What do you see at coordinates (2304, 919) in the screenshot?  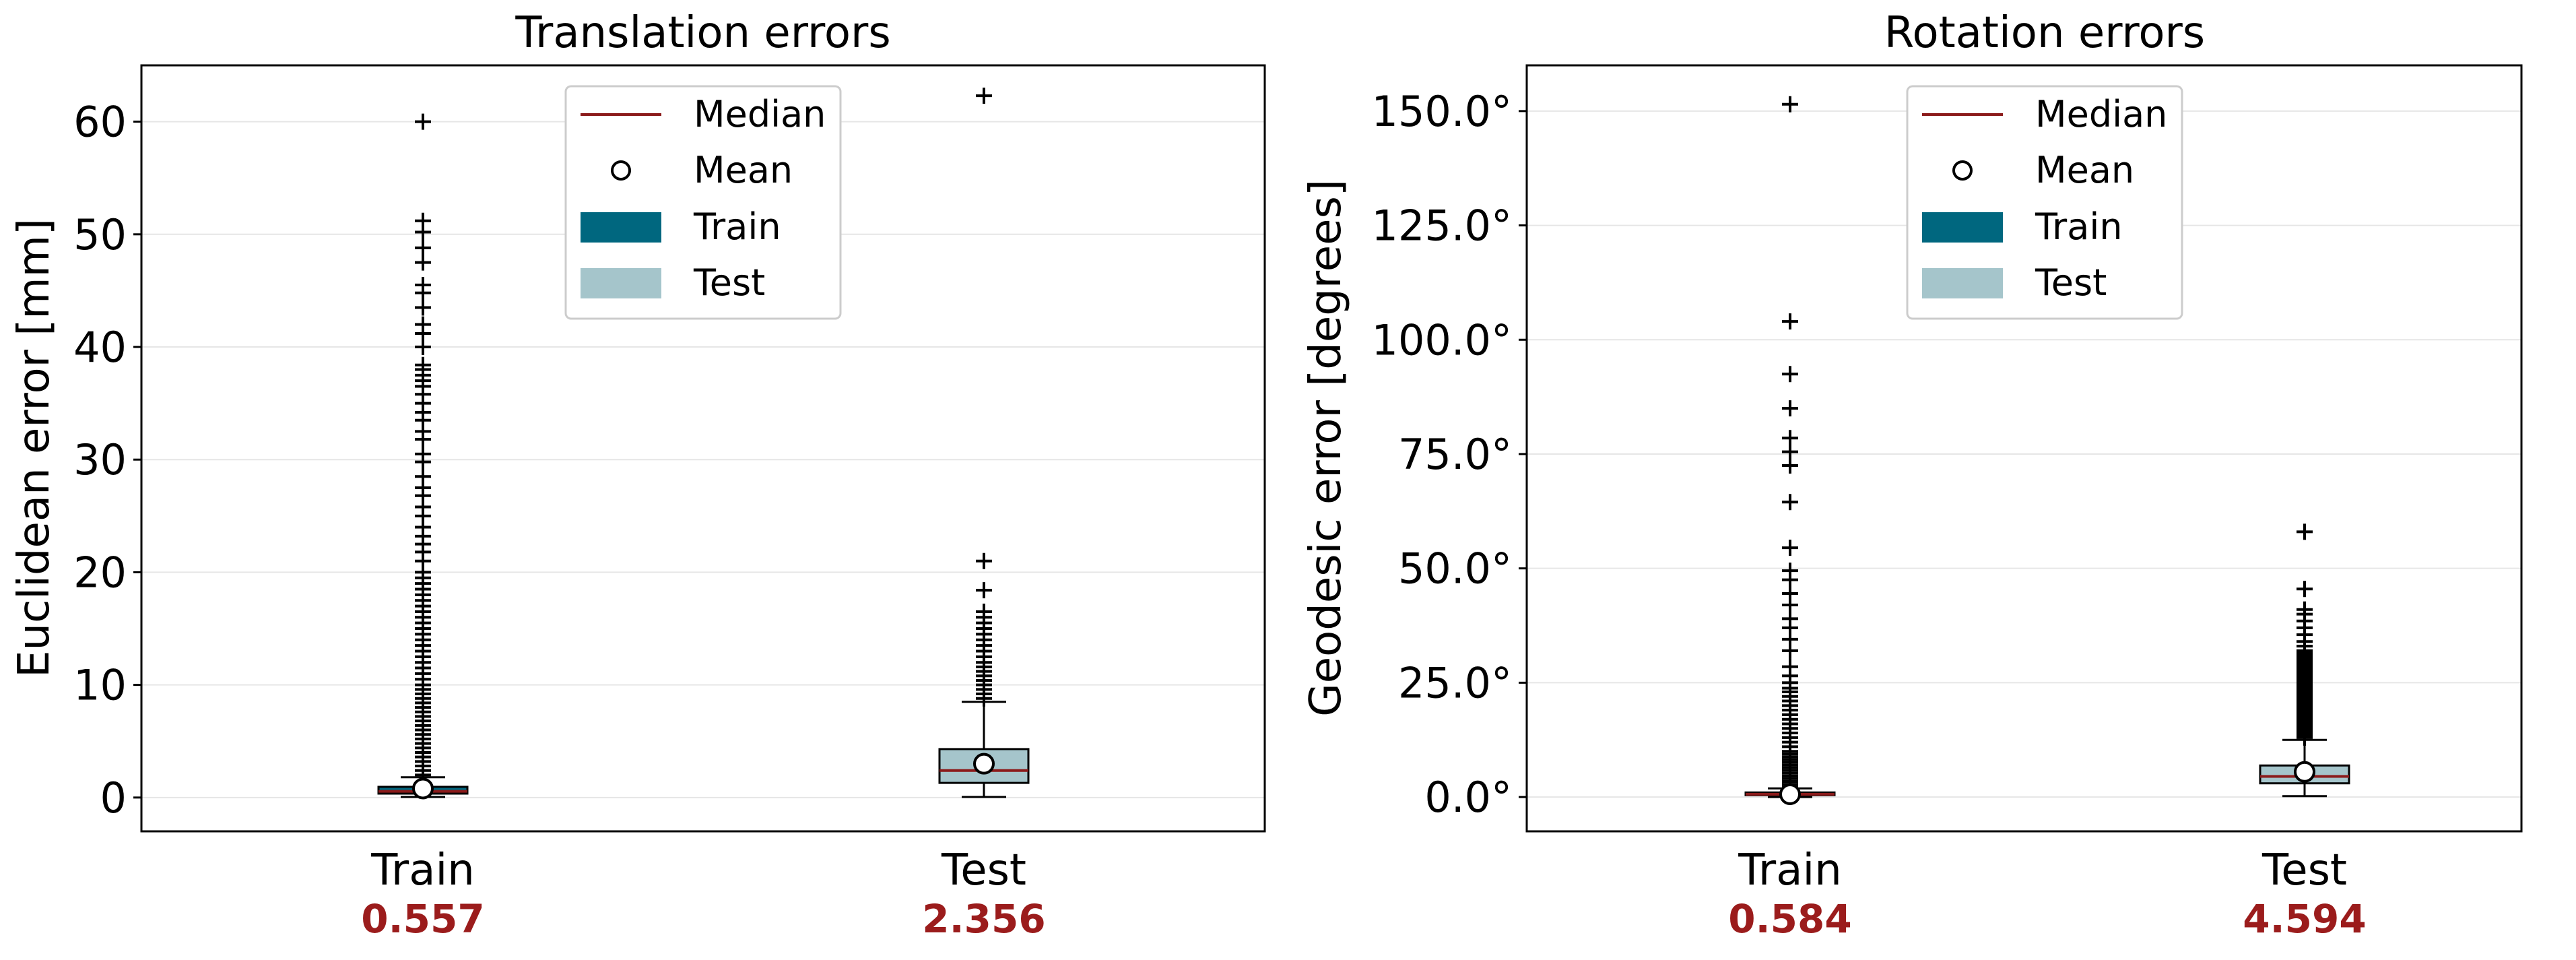 I see `rotation-stat-test: 4.594` at bounding box center [2304, 919].